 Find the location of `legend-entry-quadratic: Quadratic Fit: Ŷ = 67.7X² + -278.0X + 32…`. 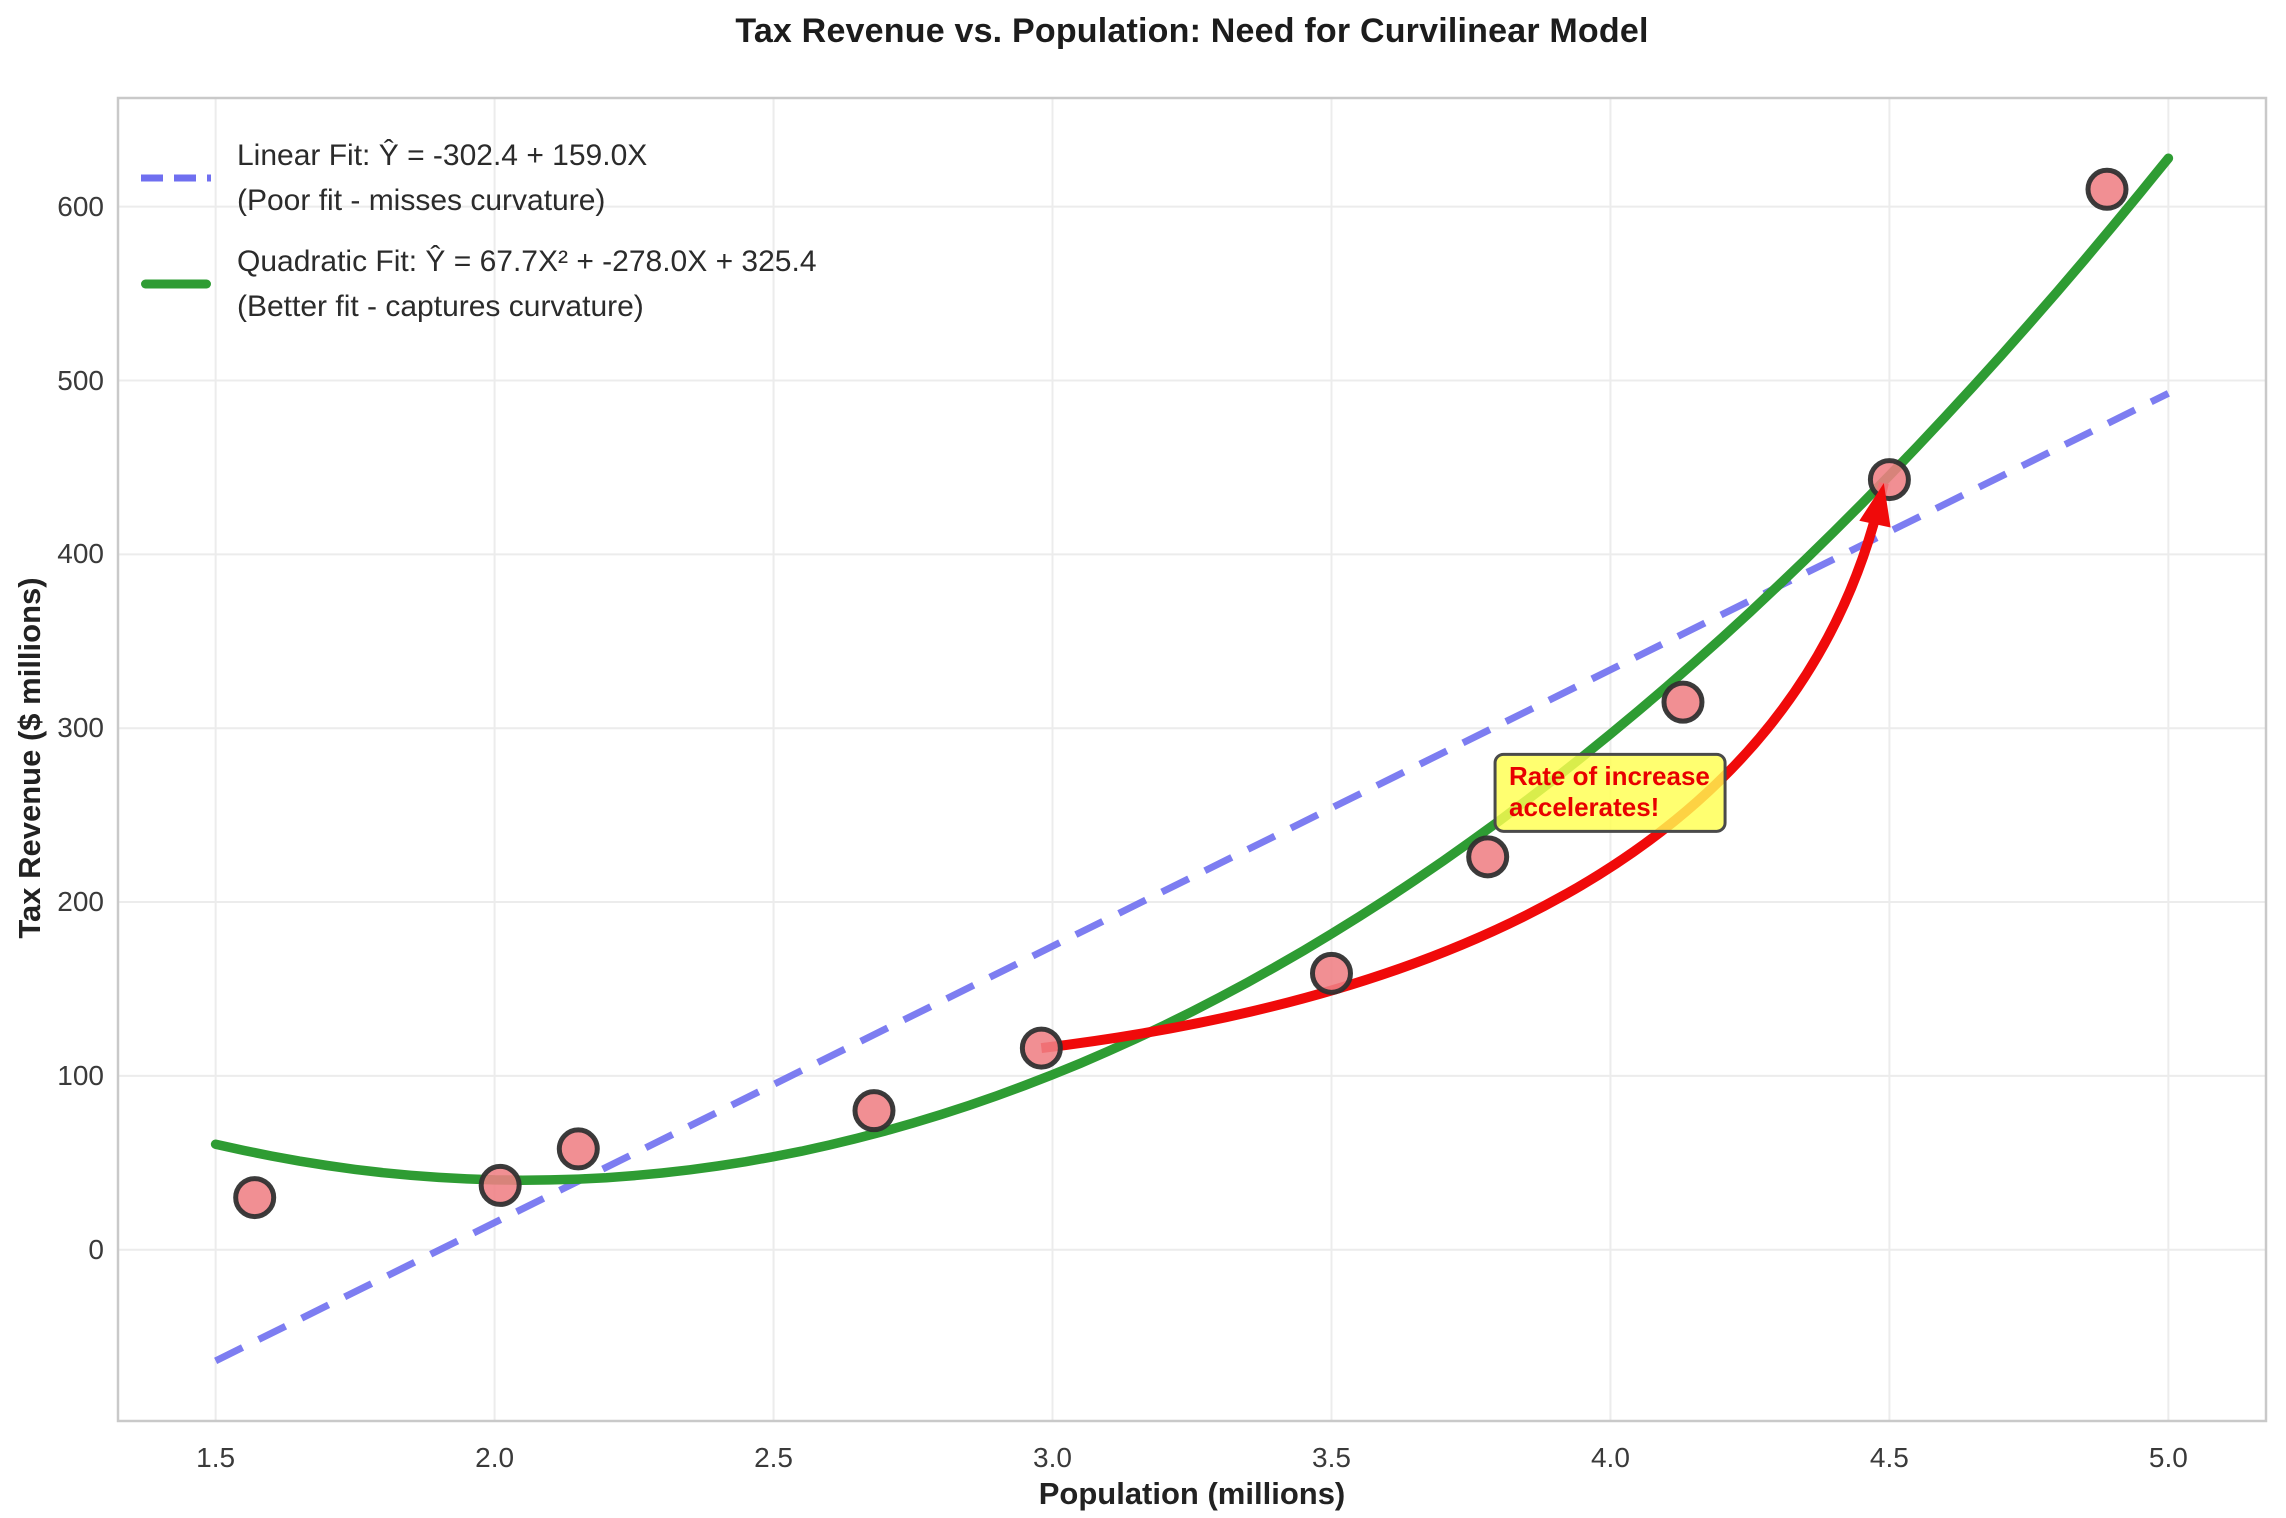

legend-entry-quadratic: Quadratic Fit: Ŷ = 67.7X² + -278.0X + 32… is located at coordinates (479, 284).